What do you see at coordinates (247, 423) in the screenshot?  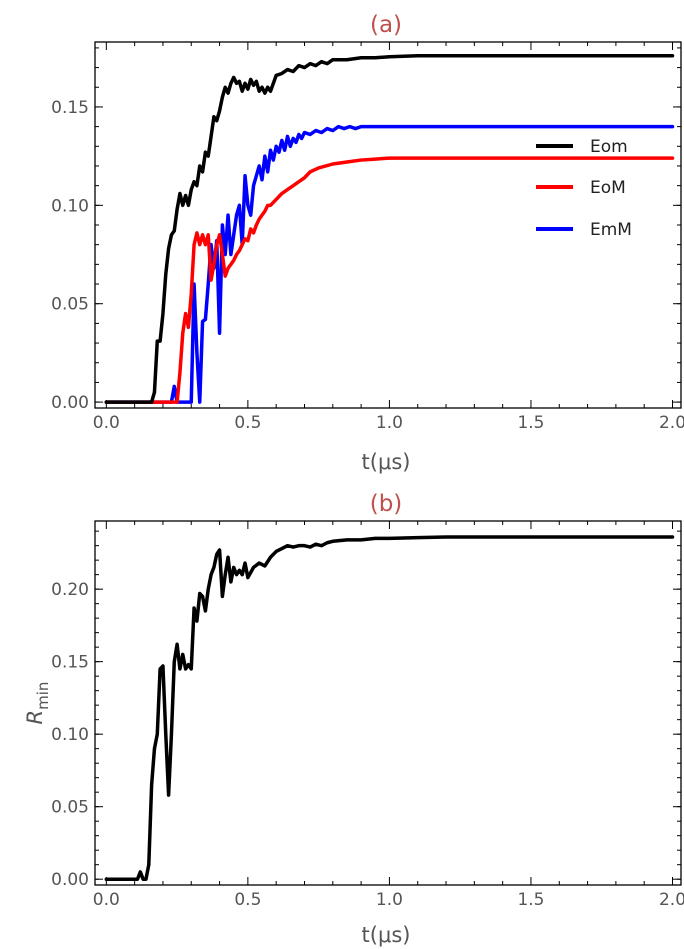 I see `panel-a-x-tick-label: 0.5` at bounding box center [247, 423].